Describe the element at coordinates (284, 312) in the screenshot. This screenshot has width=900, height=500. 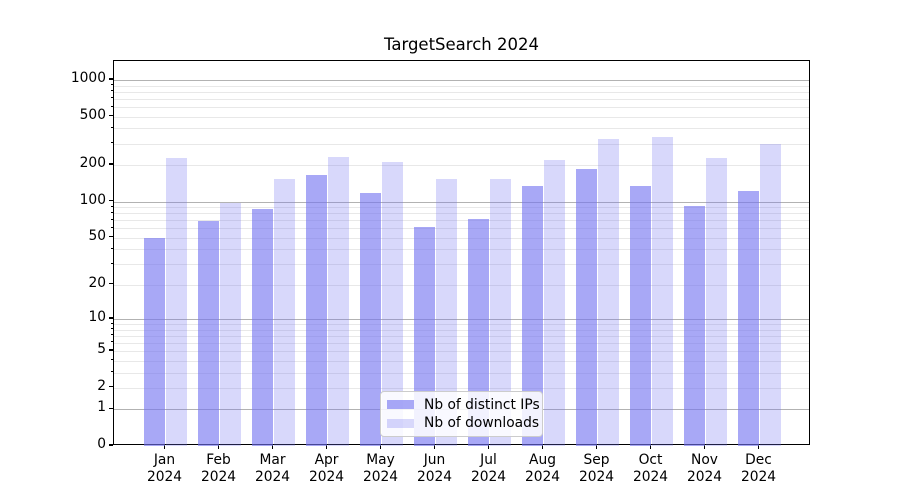
I see `bar-mar-downloads` at that location.